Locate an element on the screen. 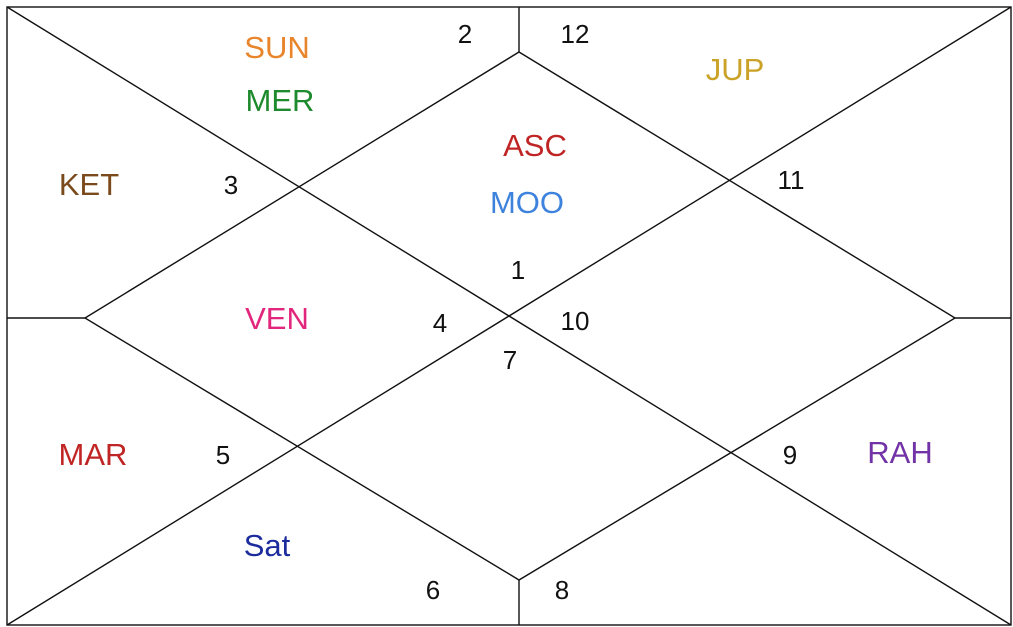  house-number: 6 is located at coordinates (433, 590).